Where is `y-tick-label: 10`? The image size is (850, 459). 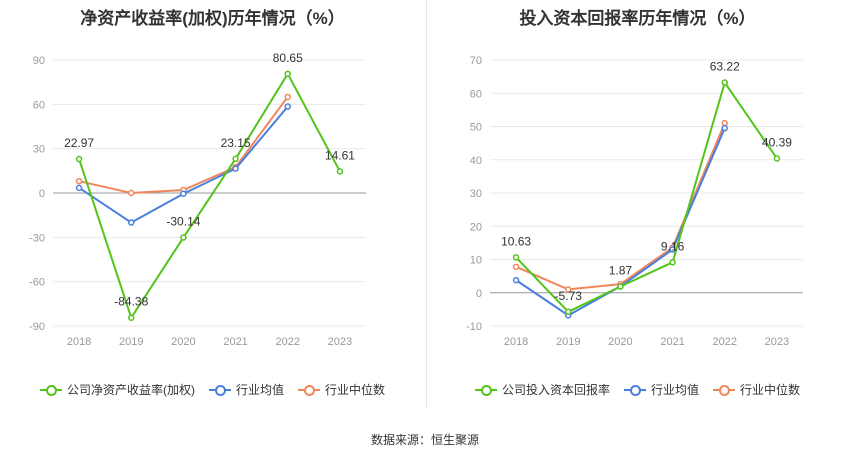
y-tick-label: 10 is located at coordinates (476, 261).